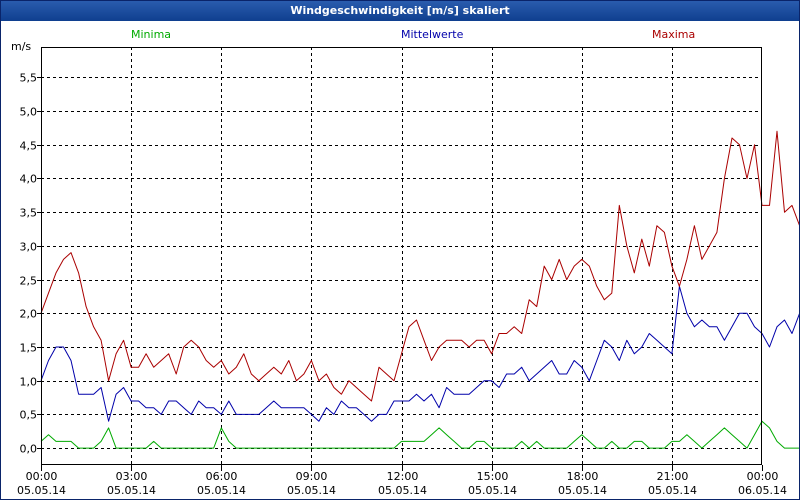 This screenshot has height=500, width=800. Describe the element at coordinates (29, 314) in the screenshot. I see `y-tick-label: 2,0` at that location.